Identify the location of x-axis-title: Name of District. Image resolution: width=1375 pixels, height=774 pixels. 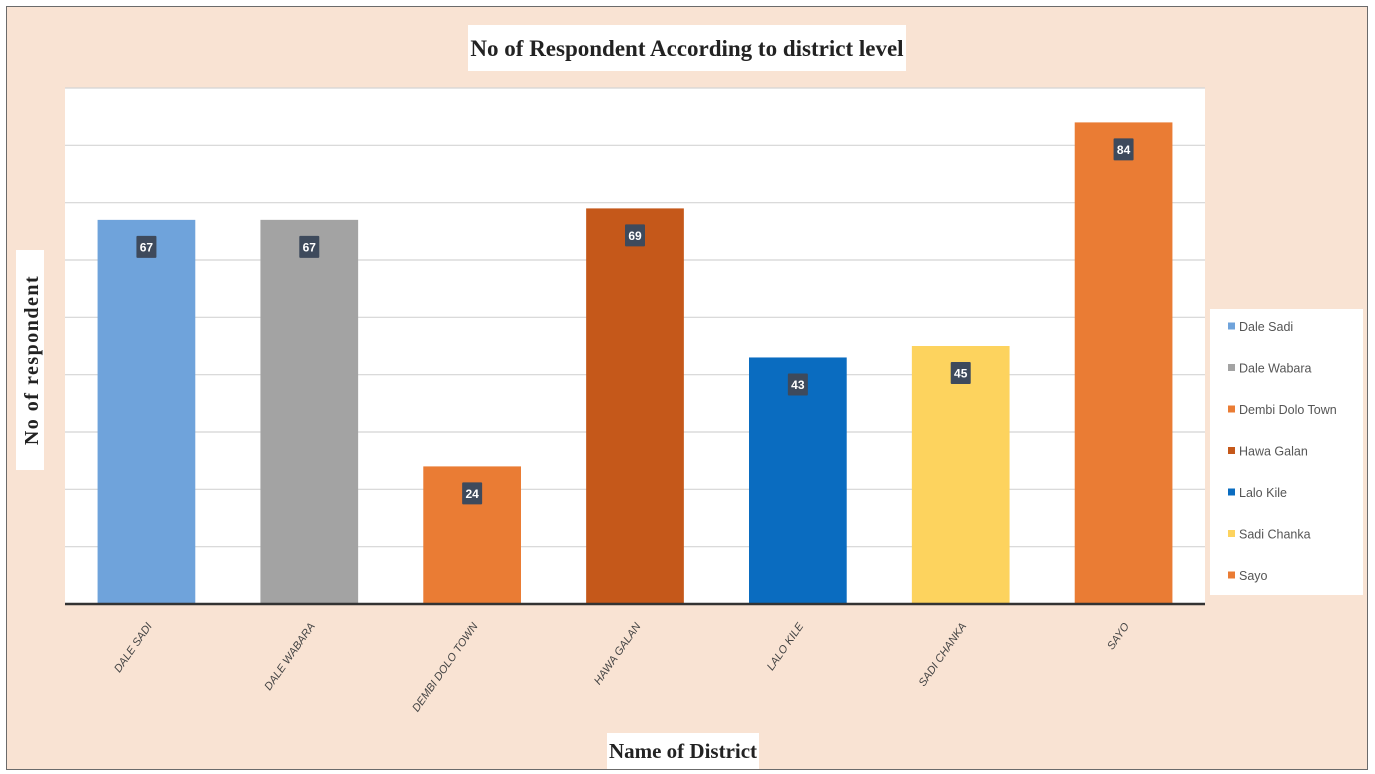
(683, 751).